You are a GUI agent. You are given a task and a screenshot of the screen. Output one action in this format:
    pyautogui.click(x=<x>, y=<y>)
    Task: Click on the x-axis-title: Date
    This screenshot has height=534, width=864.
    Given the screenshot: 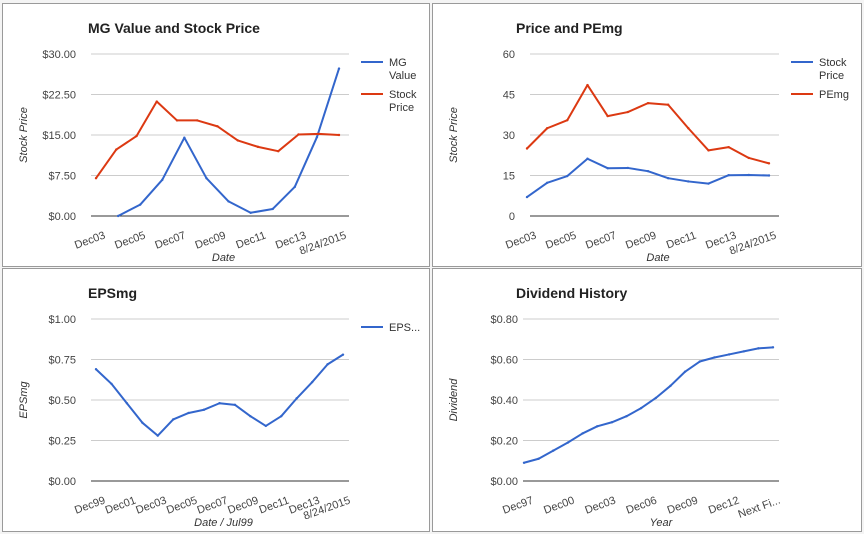 What is the action you would take?
    pyautogui.click(x=223, y=258)
    